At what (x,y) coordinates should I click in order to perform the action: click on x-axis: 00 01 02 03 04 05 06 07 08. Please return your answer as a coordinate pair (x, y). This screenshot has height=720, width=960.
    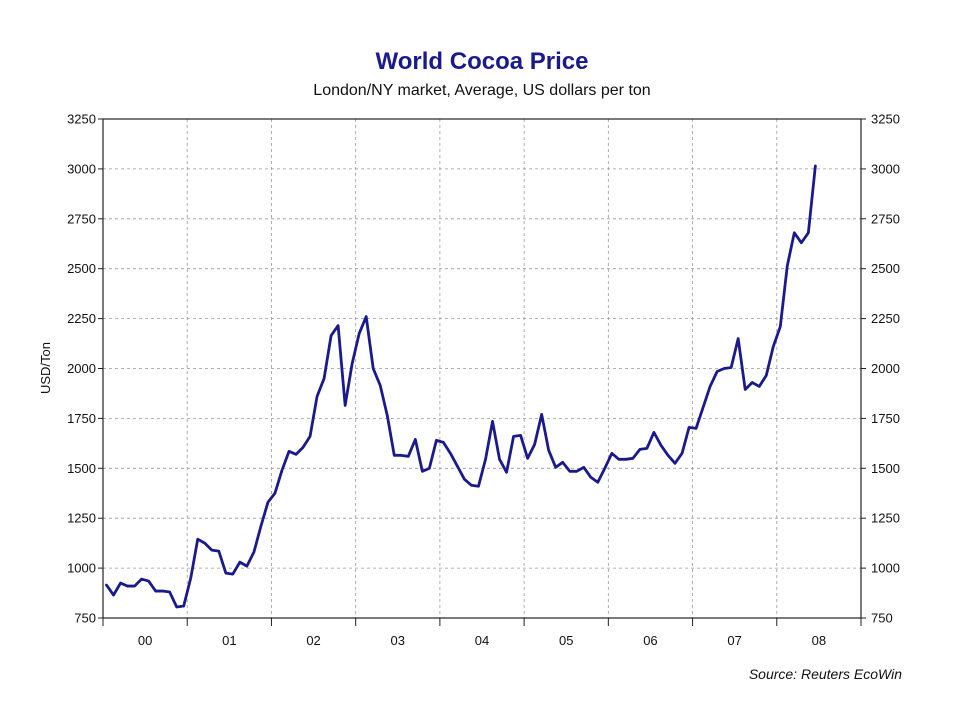
    Looking at the image, I should click on (482, 633).